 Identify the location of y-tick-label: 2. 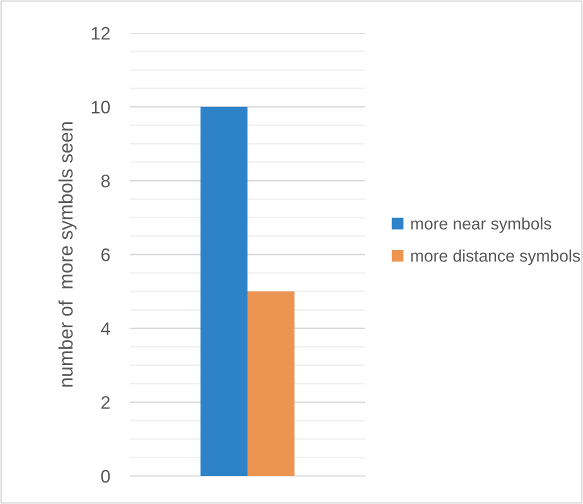
(105, 402).